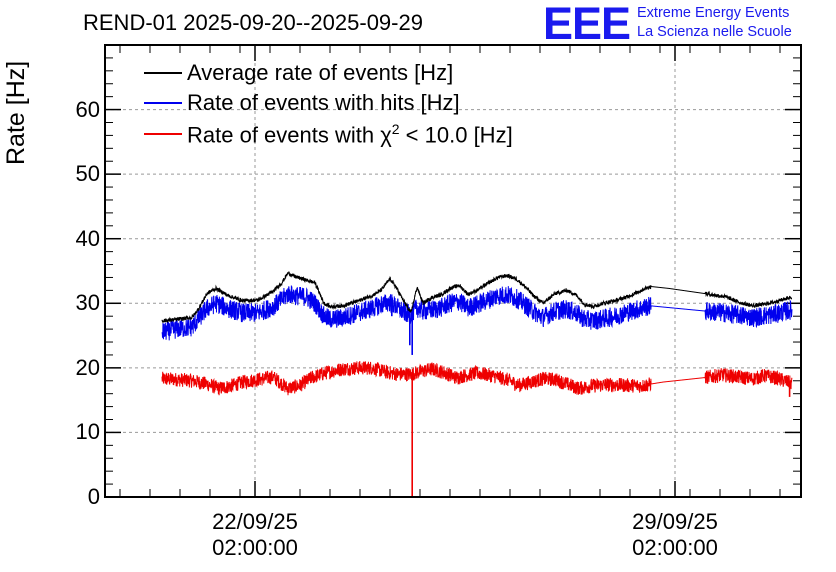 The image size is (836, 572). I want to click on y-tick-label: 60, so click(87, 109).